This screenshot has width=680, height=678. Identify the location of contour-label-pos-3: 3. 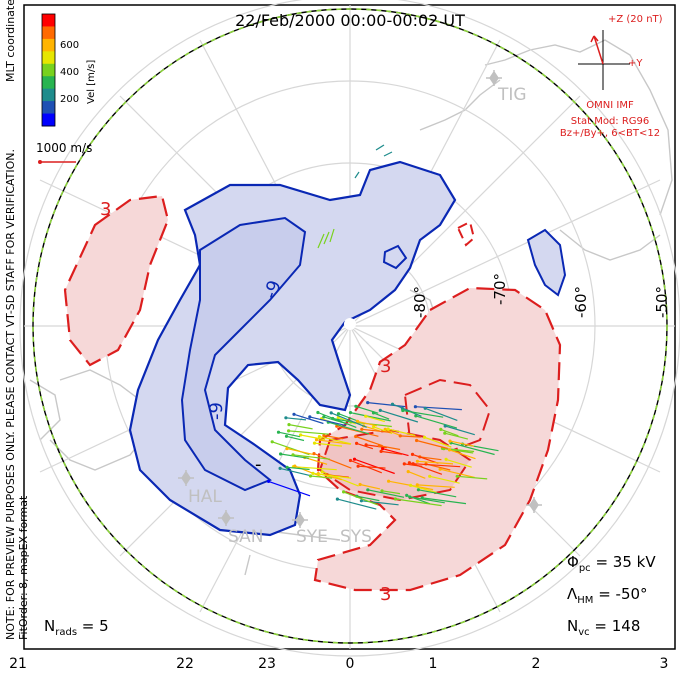
(385, 594).